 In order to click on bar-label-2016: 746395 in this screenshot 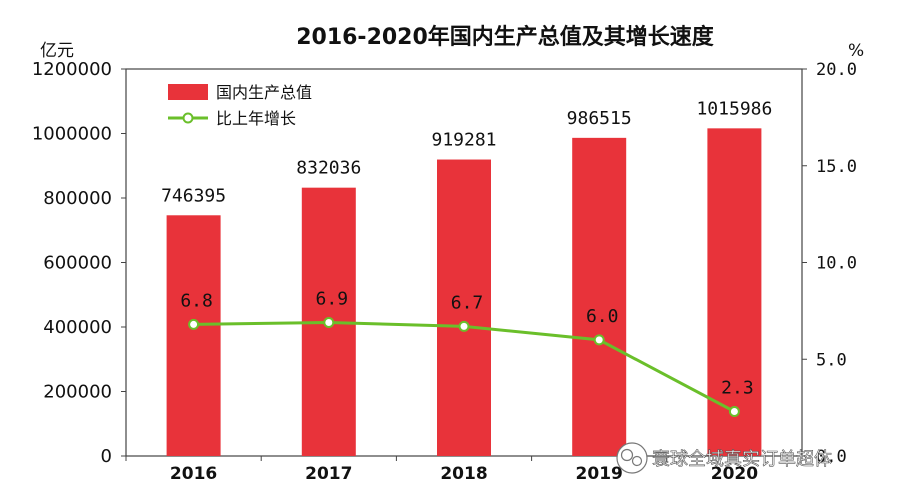, I will do `click(193, 195)`.